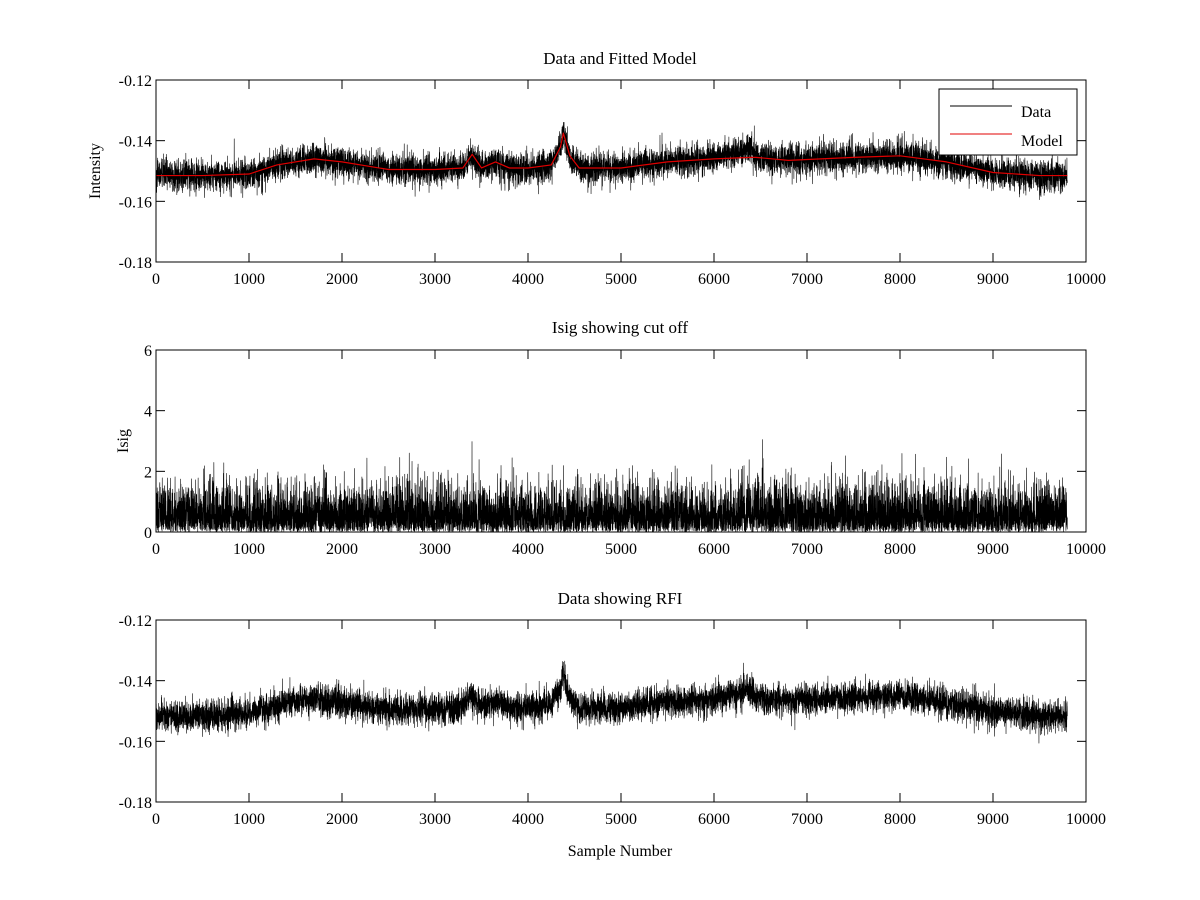 This screenshot has height=900, width=1200. I want to click on y-axis-label: Isig, so click(123, 441).